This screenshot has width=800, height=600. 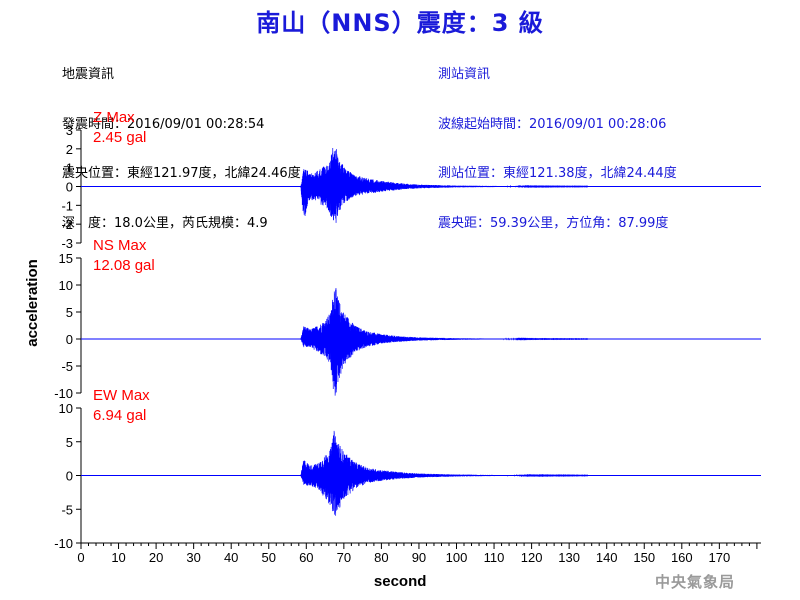 What do you see at coordinates (400, 581) in the screenshot?
I see `x-axis-label: second` at bounding box center [400, 581].